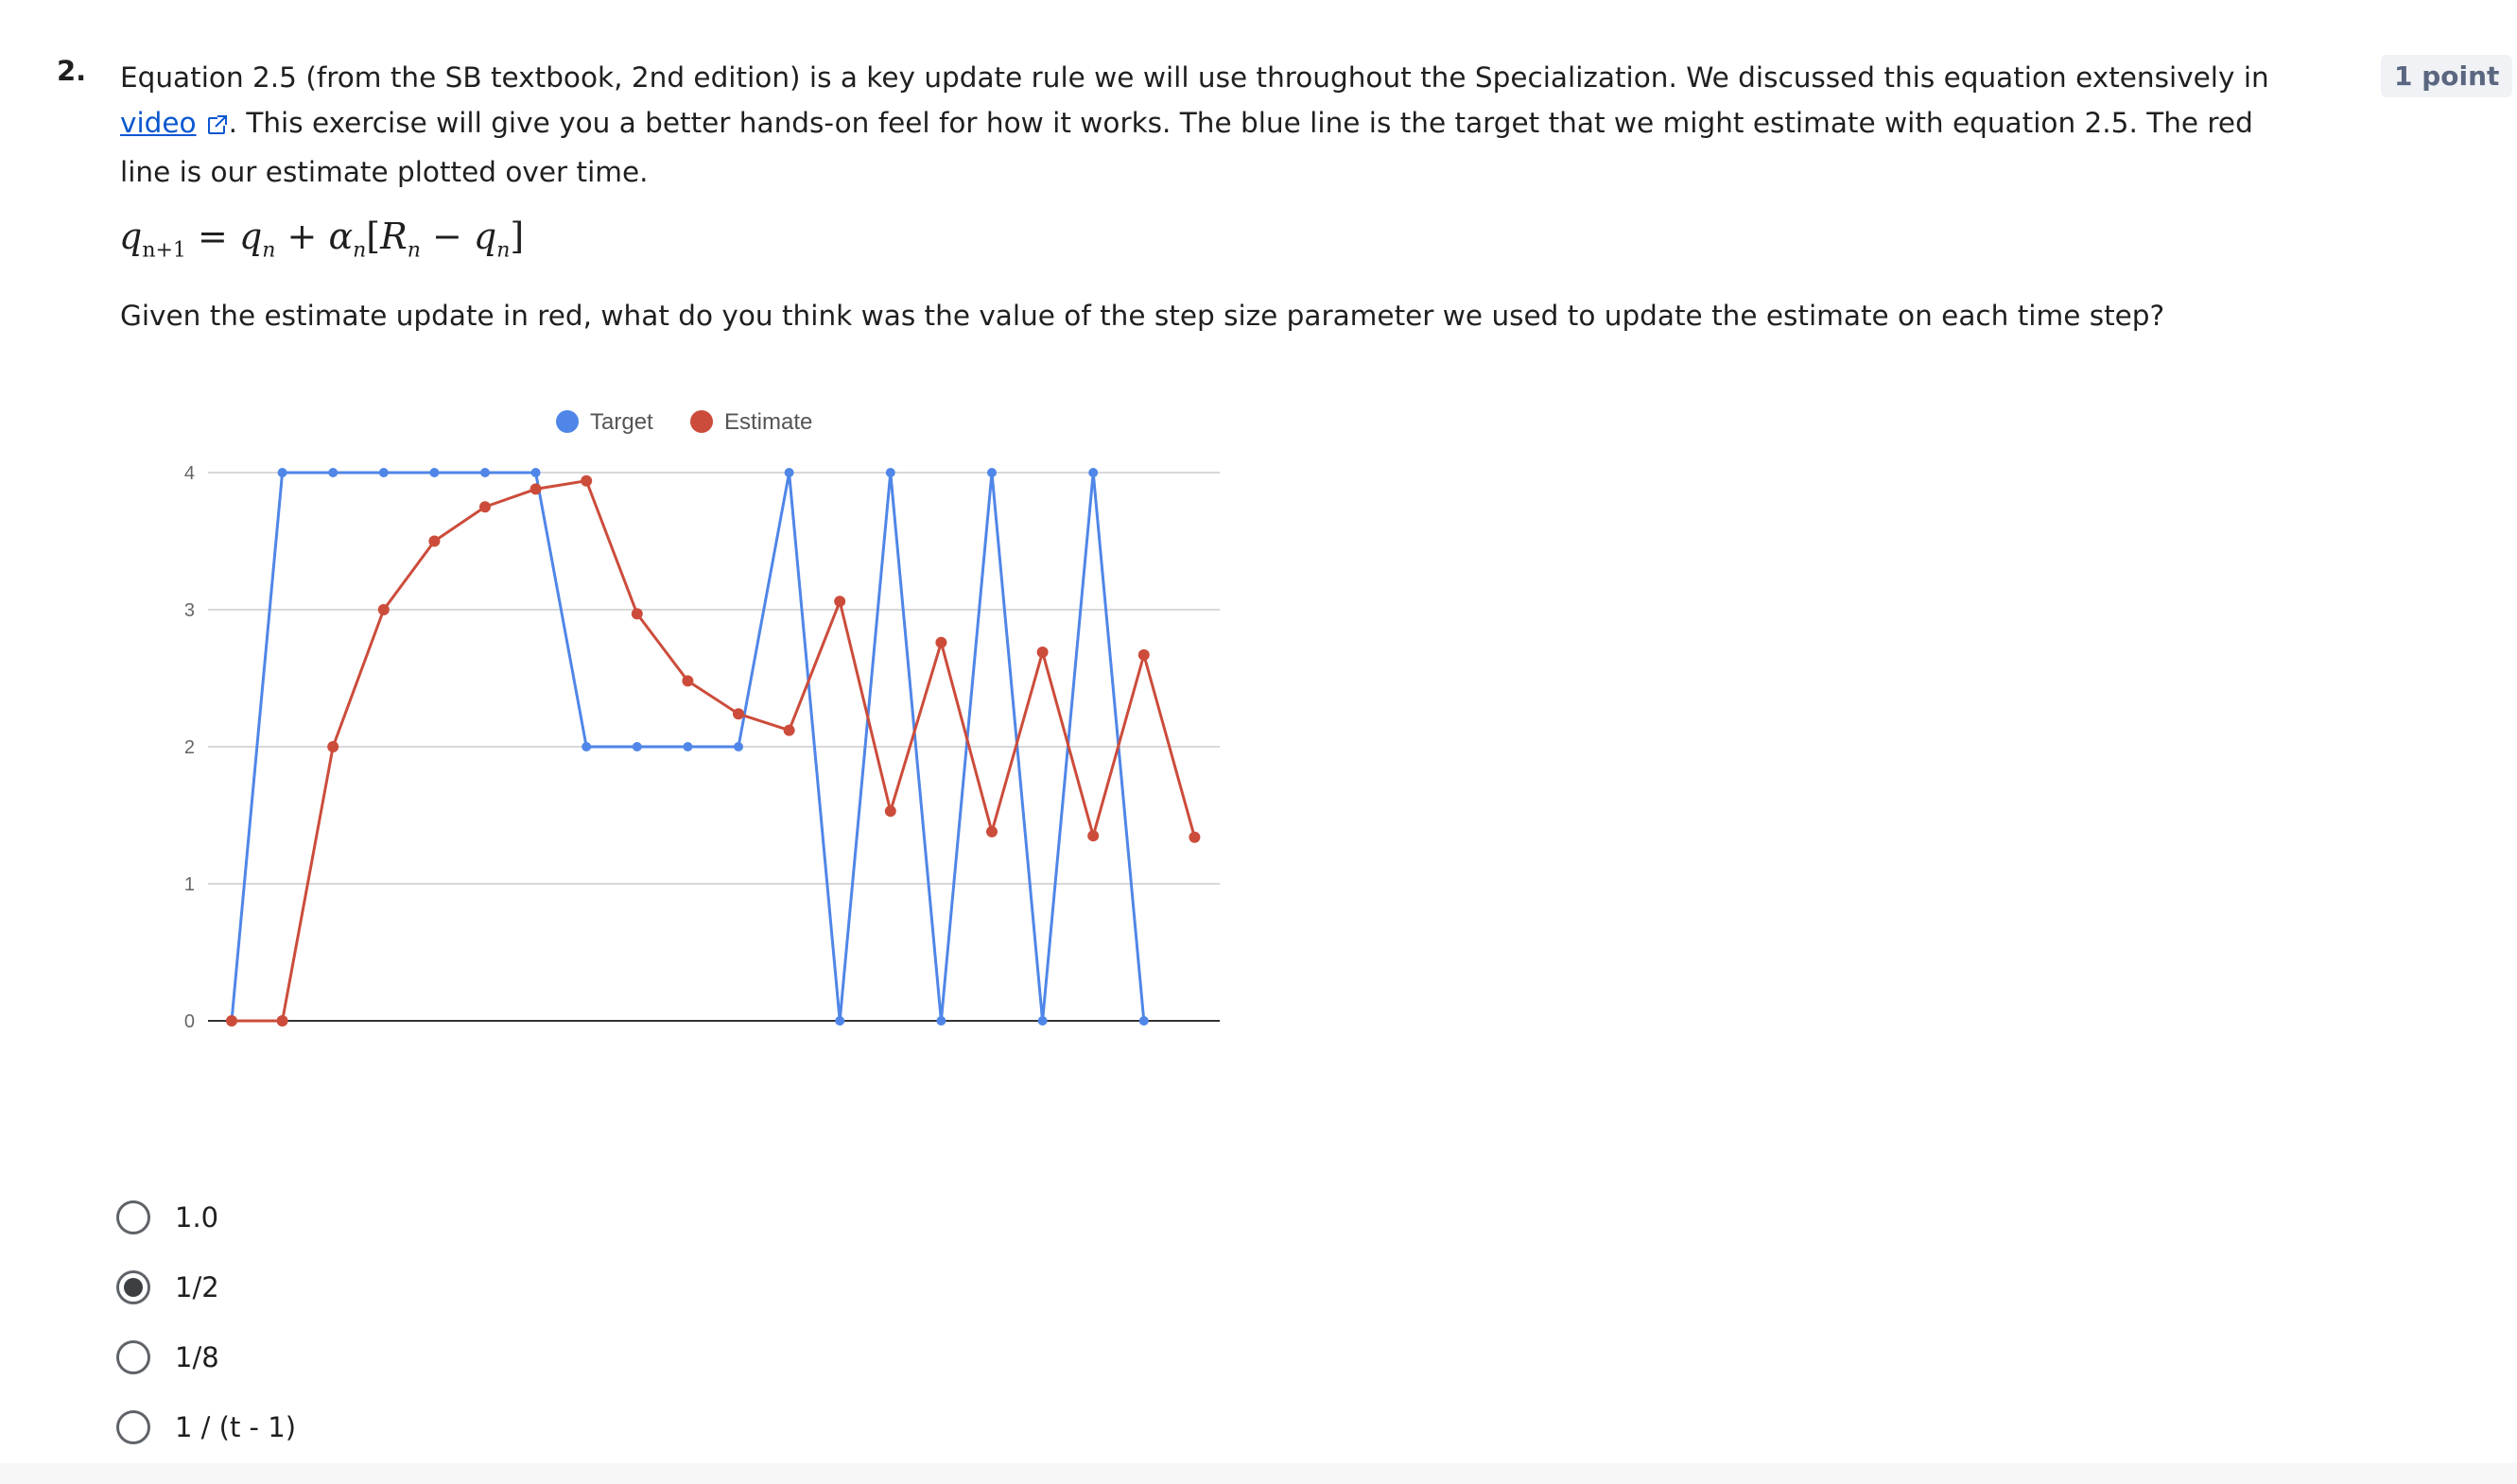 The image size is (2517, 1484). I want to click on answer-option: 1 / (t - 1), so click(206, 1427).